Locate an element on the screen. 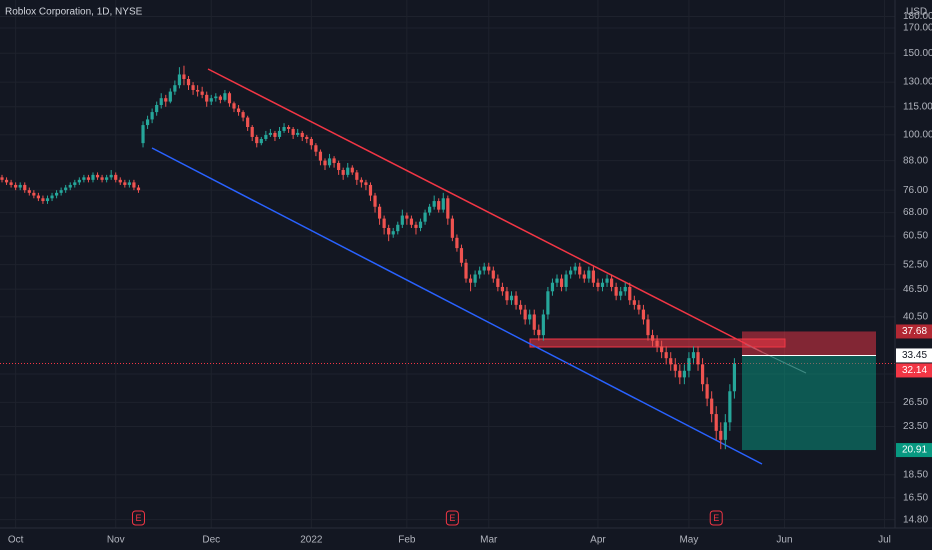  last-price-label: 32.14 is located at coordinates (914, 370).